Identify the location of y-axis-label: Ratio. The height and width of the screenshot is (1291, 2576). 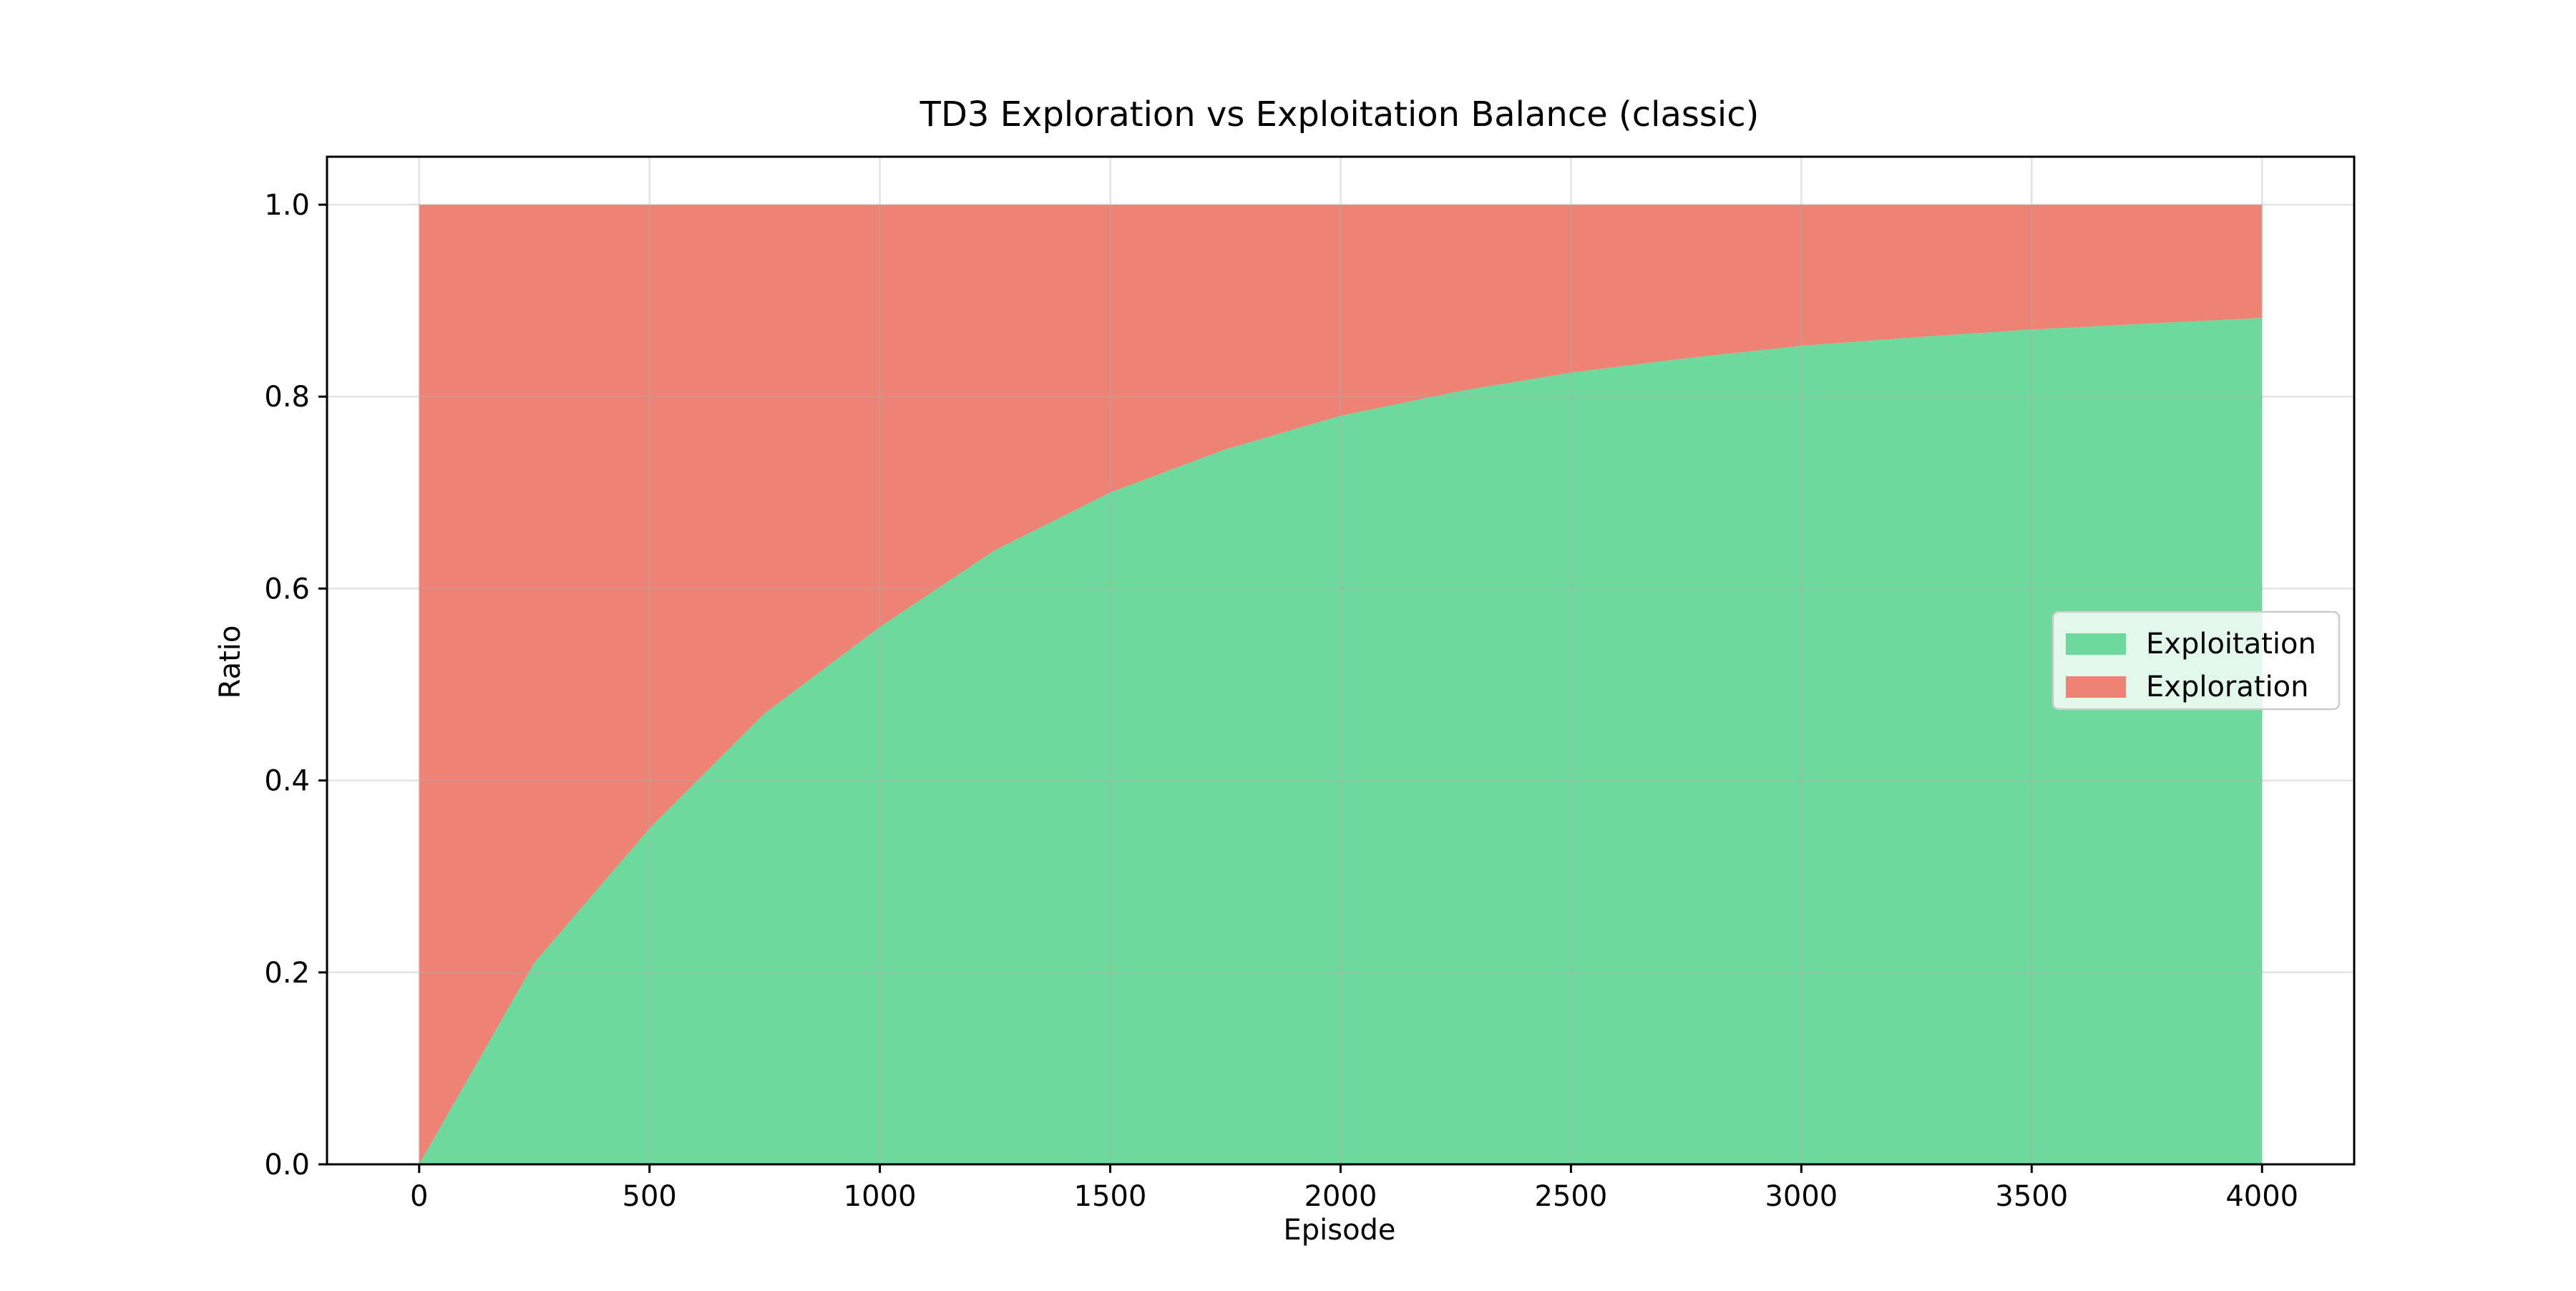
(230, 662).